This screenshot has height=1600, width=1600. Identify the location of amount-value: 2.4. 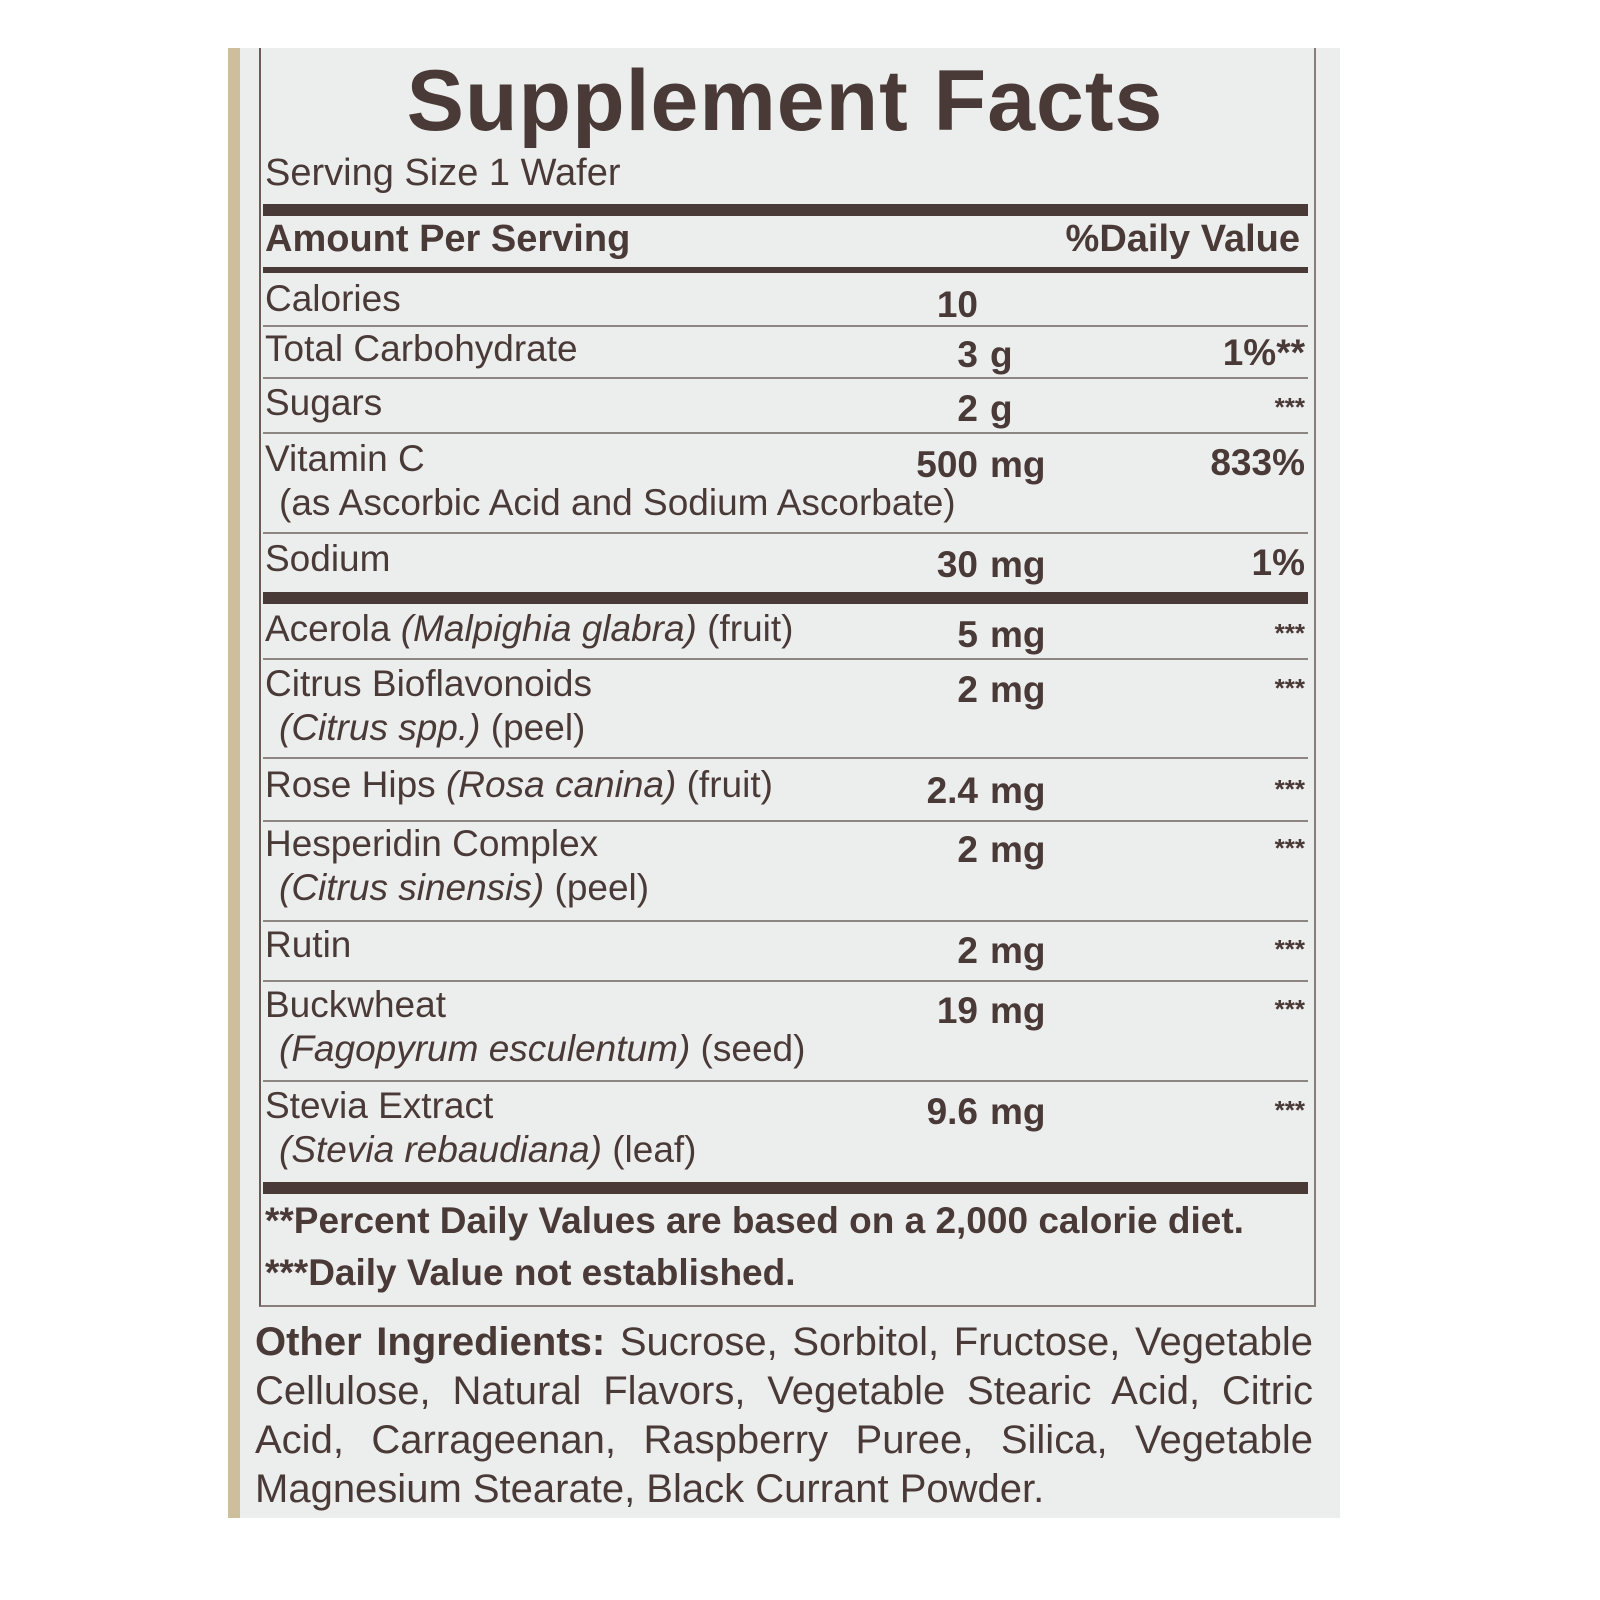
(952, 790).